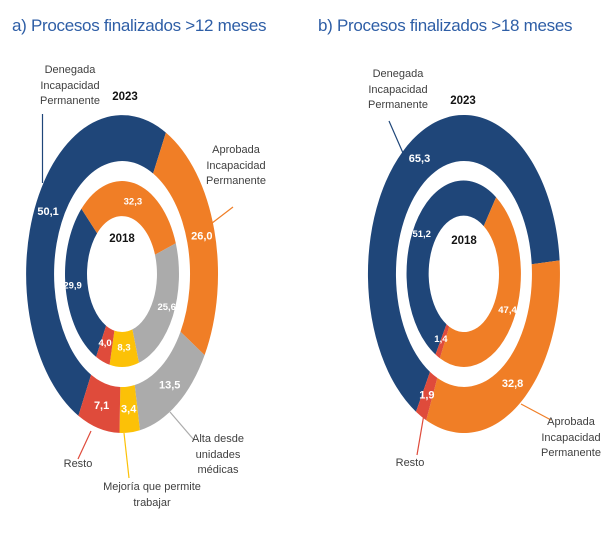 This screenshot has width=605, height=542. I want to click on value-label-b-2018-1: 47,4, so click(507, 310).